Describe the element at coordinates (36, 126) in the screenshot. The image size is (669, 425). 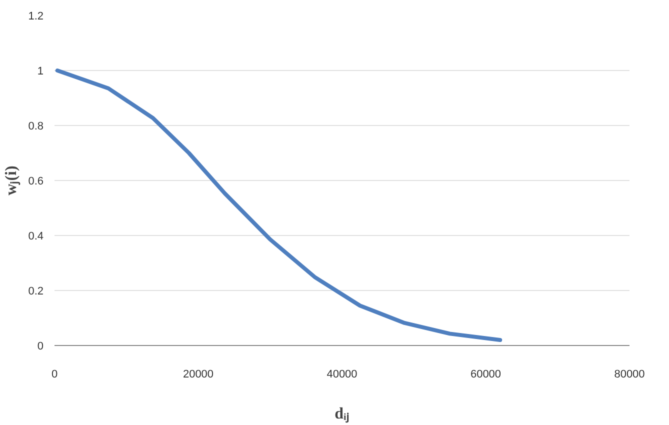
I see `y-tick-label: 0.8` at that location.